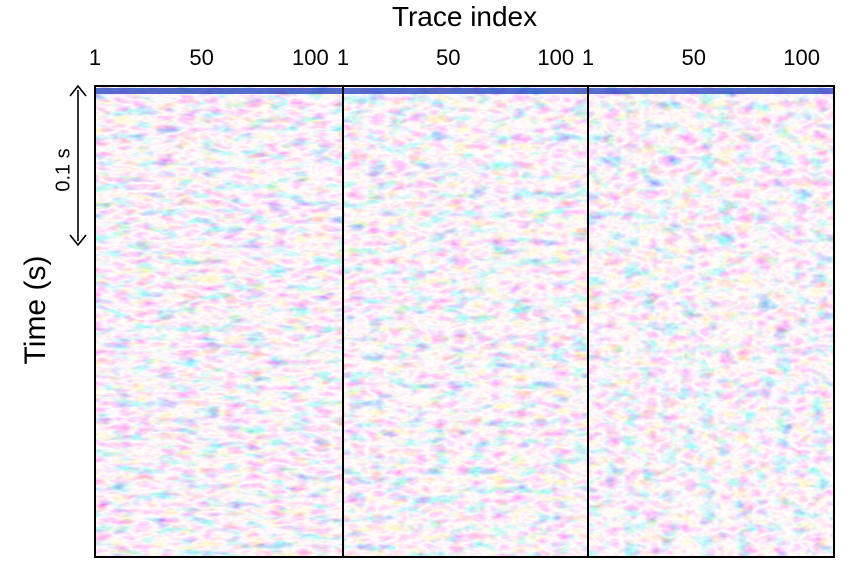 Image resolution: width=853 pixels, height=575 pixels. Describe the element at coordinates (464, 16) in the screenshot. I see `x-axis-title: Trace index` at that location.